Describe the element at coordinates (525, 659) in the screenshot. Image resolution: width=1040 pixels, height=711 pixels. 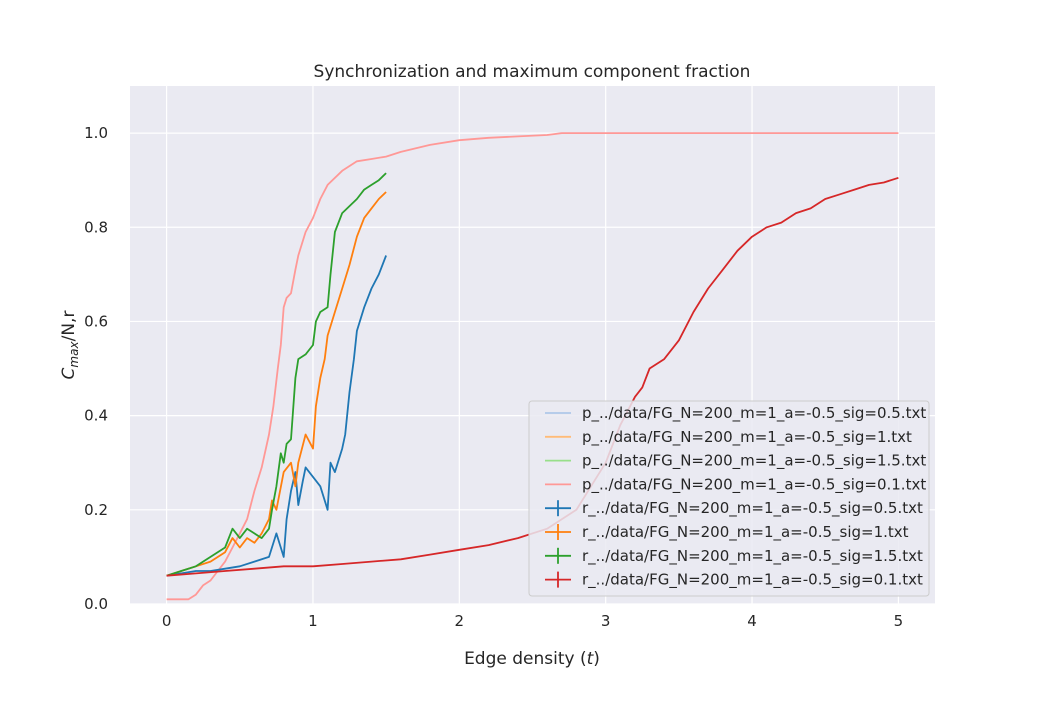
I see `x-axis-label-main: Edge density (` at that location.